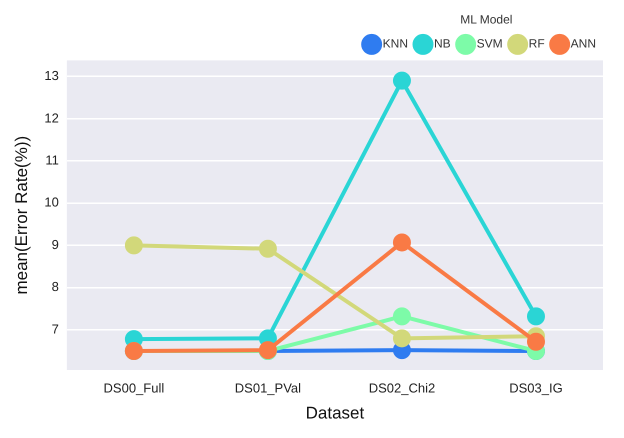 This screenshot has width=624, height=438. Describe the element at coordinates (51, 118) in the screenshot. I see `y-tick-label: 12` at that location.